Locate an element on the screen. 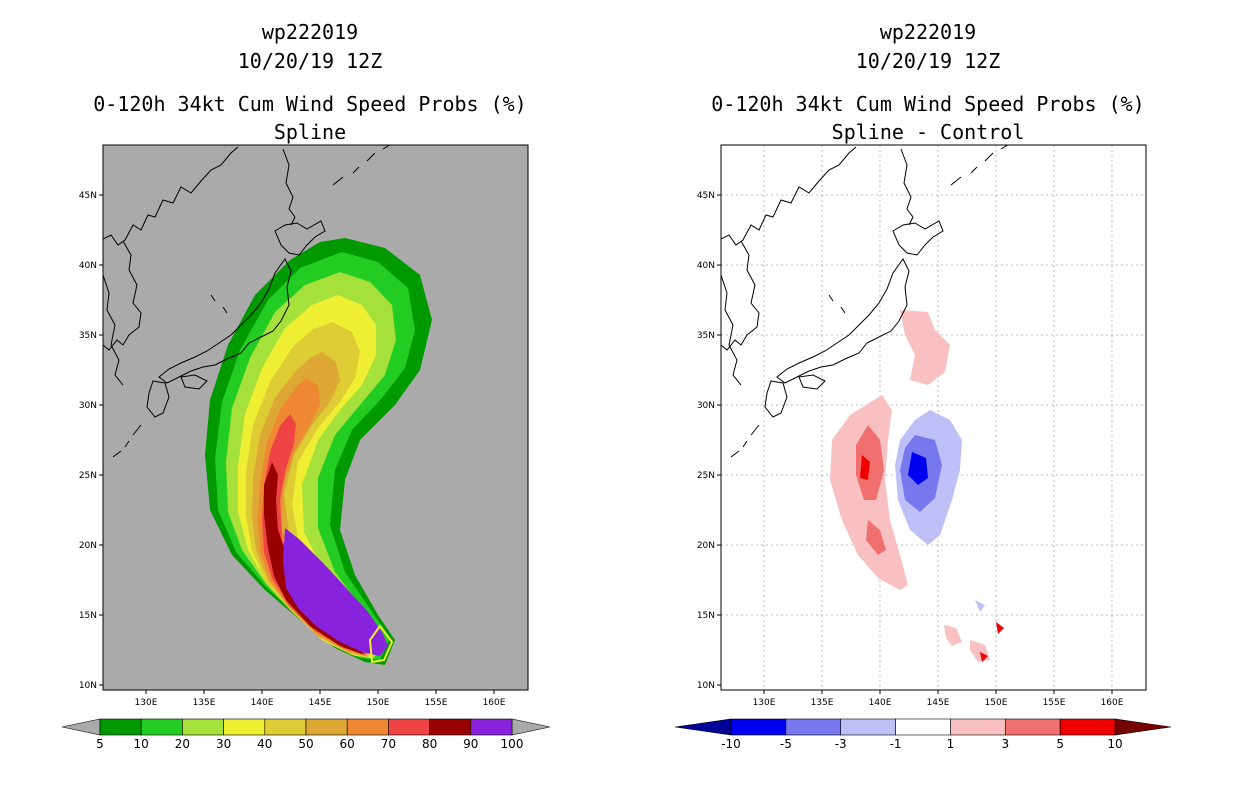 The width and height of the screenshot is (1236, 800). colorbar-label: 30 is located at coordinates (223, 744).